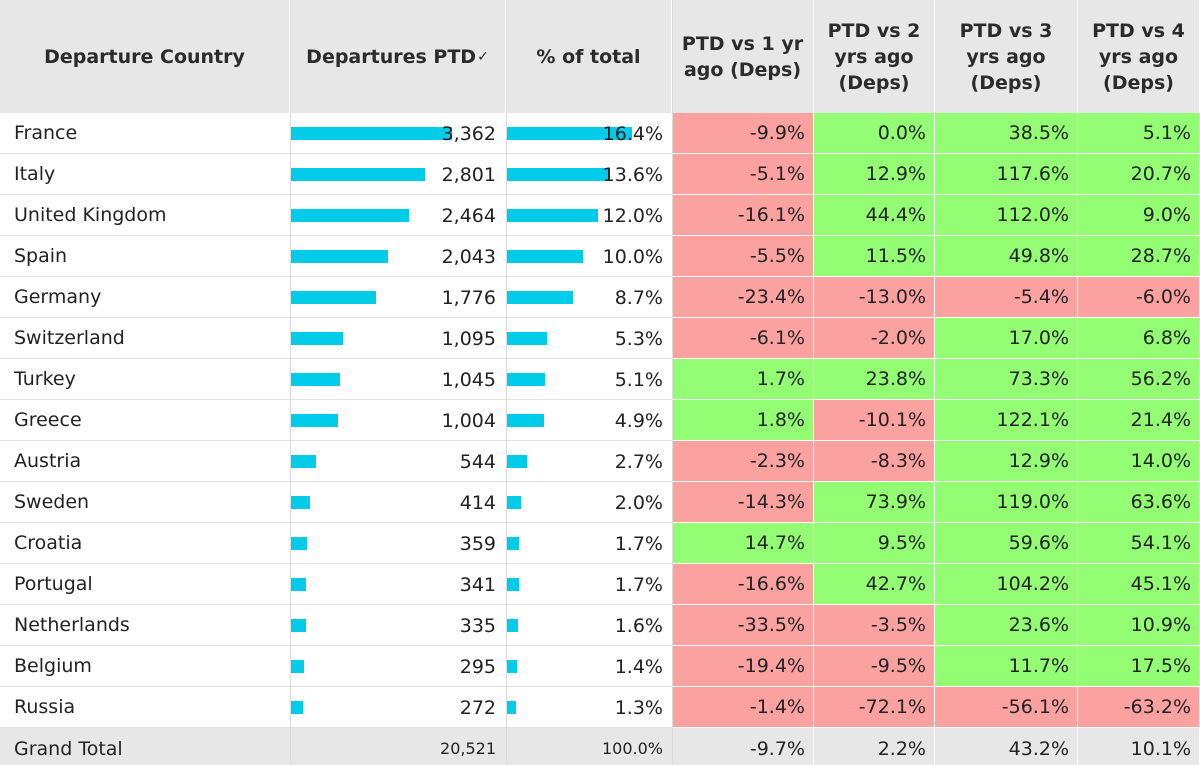  Describe the element at coordinates (477, 666) in the screenshot. I see `departures-value: 295` at that location.